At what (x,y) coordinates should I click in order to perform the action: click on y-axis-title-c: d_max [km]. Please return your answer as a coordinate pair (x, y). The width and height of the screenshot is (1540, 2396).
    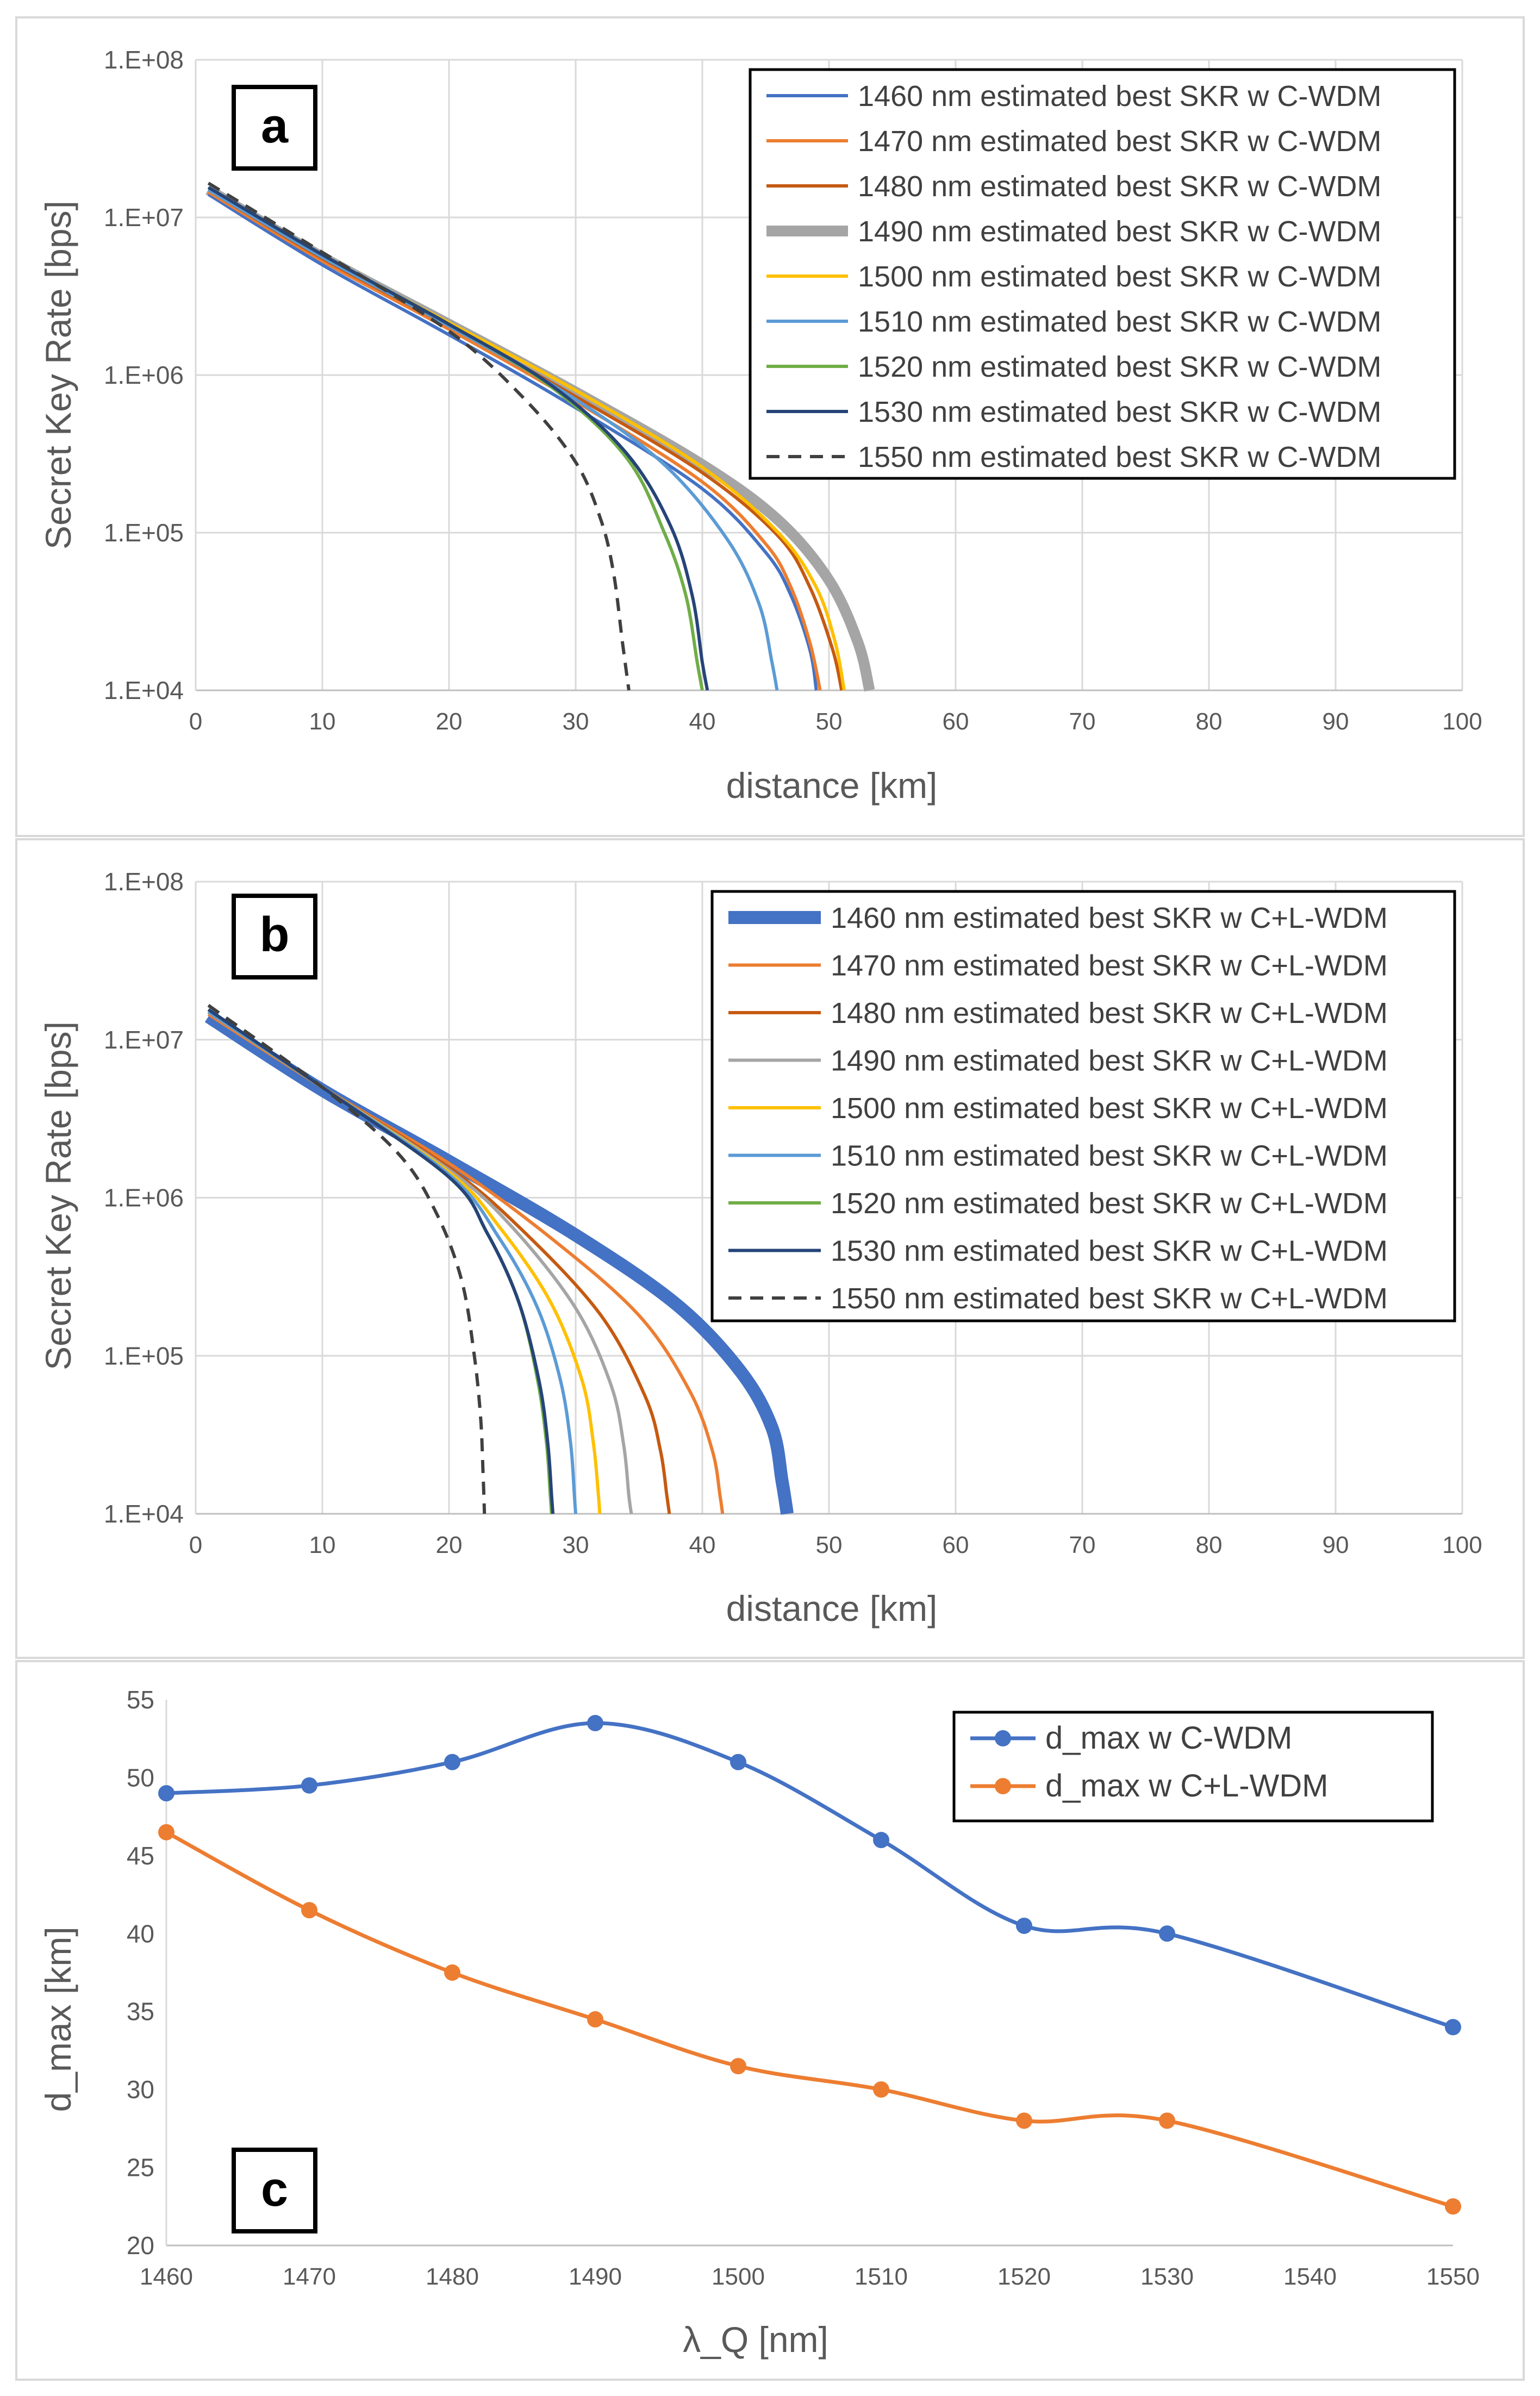
    Looking at the image, I should click on (58, 2019).